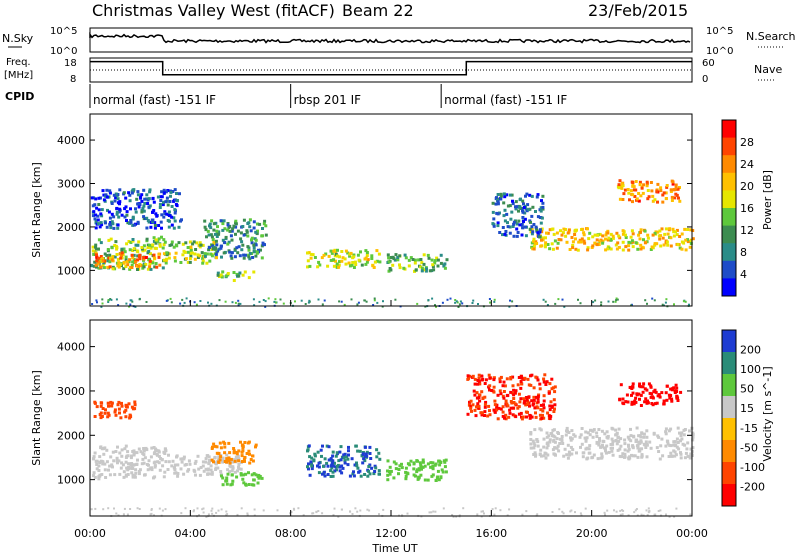 This screenshot has height=554, width=800. What do you see at coordinates (71, 347) in the screenshot?
I see `y-tick-label: 4000` at bounding box center [71, 347].